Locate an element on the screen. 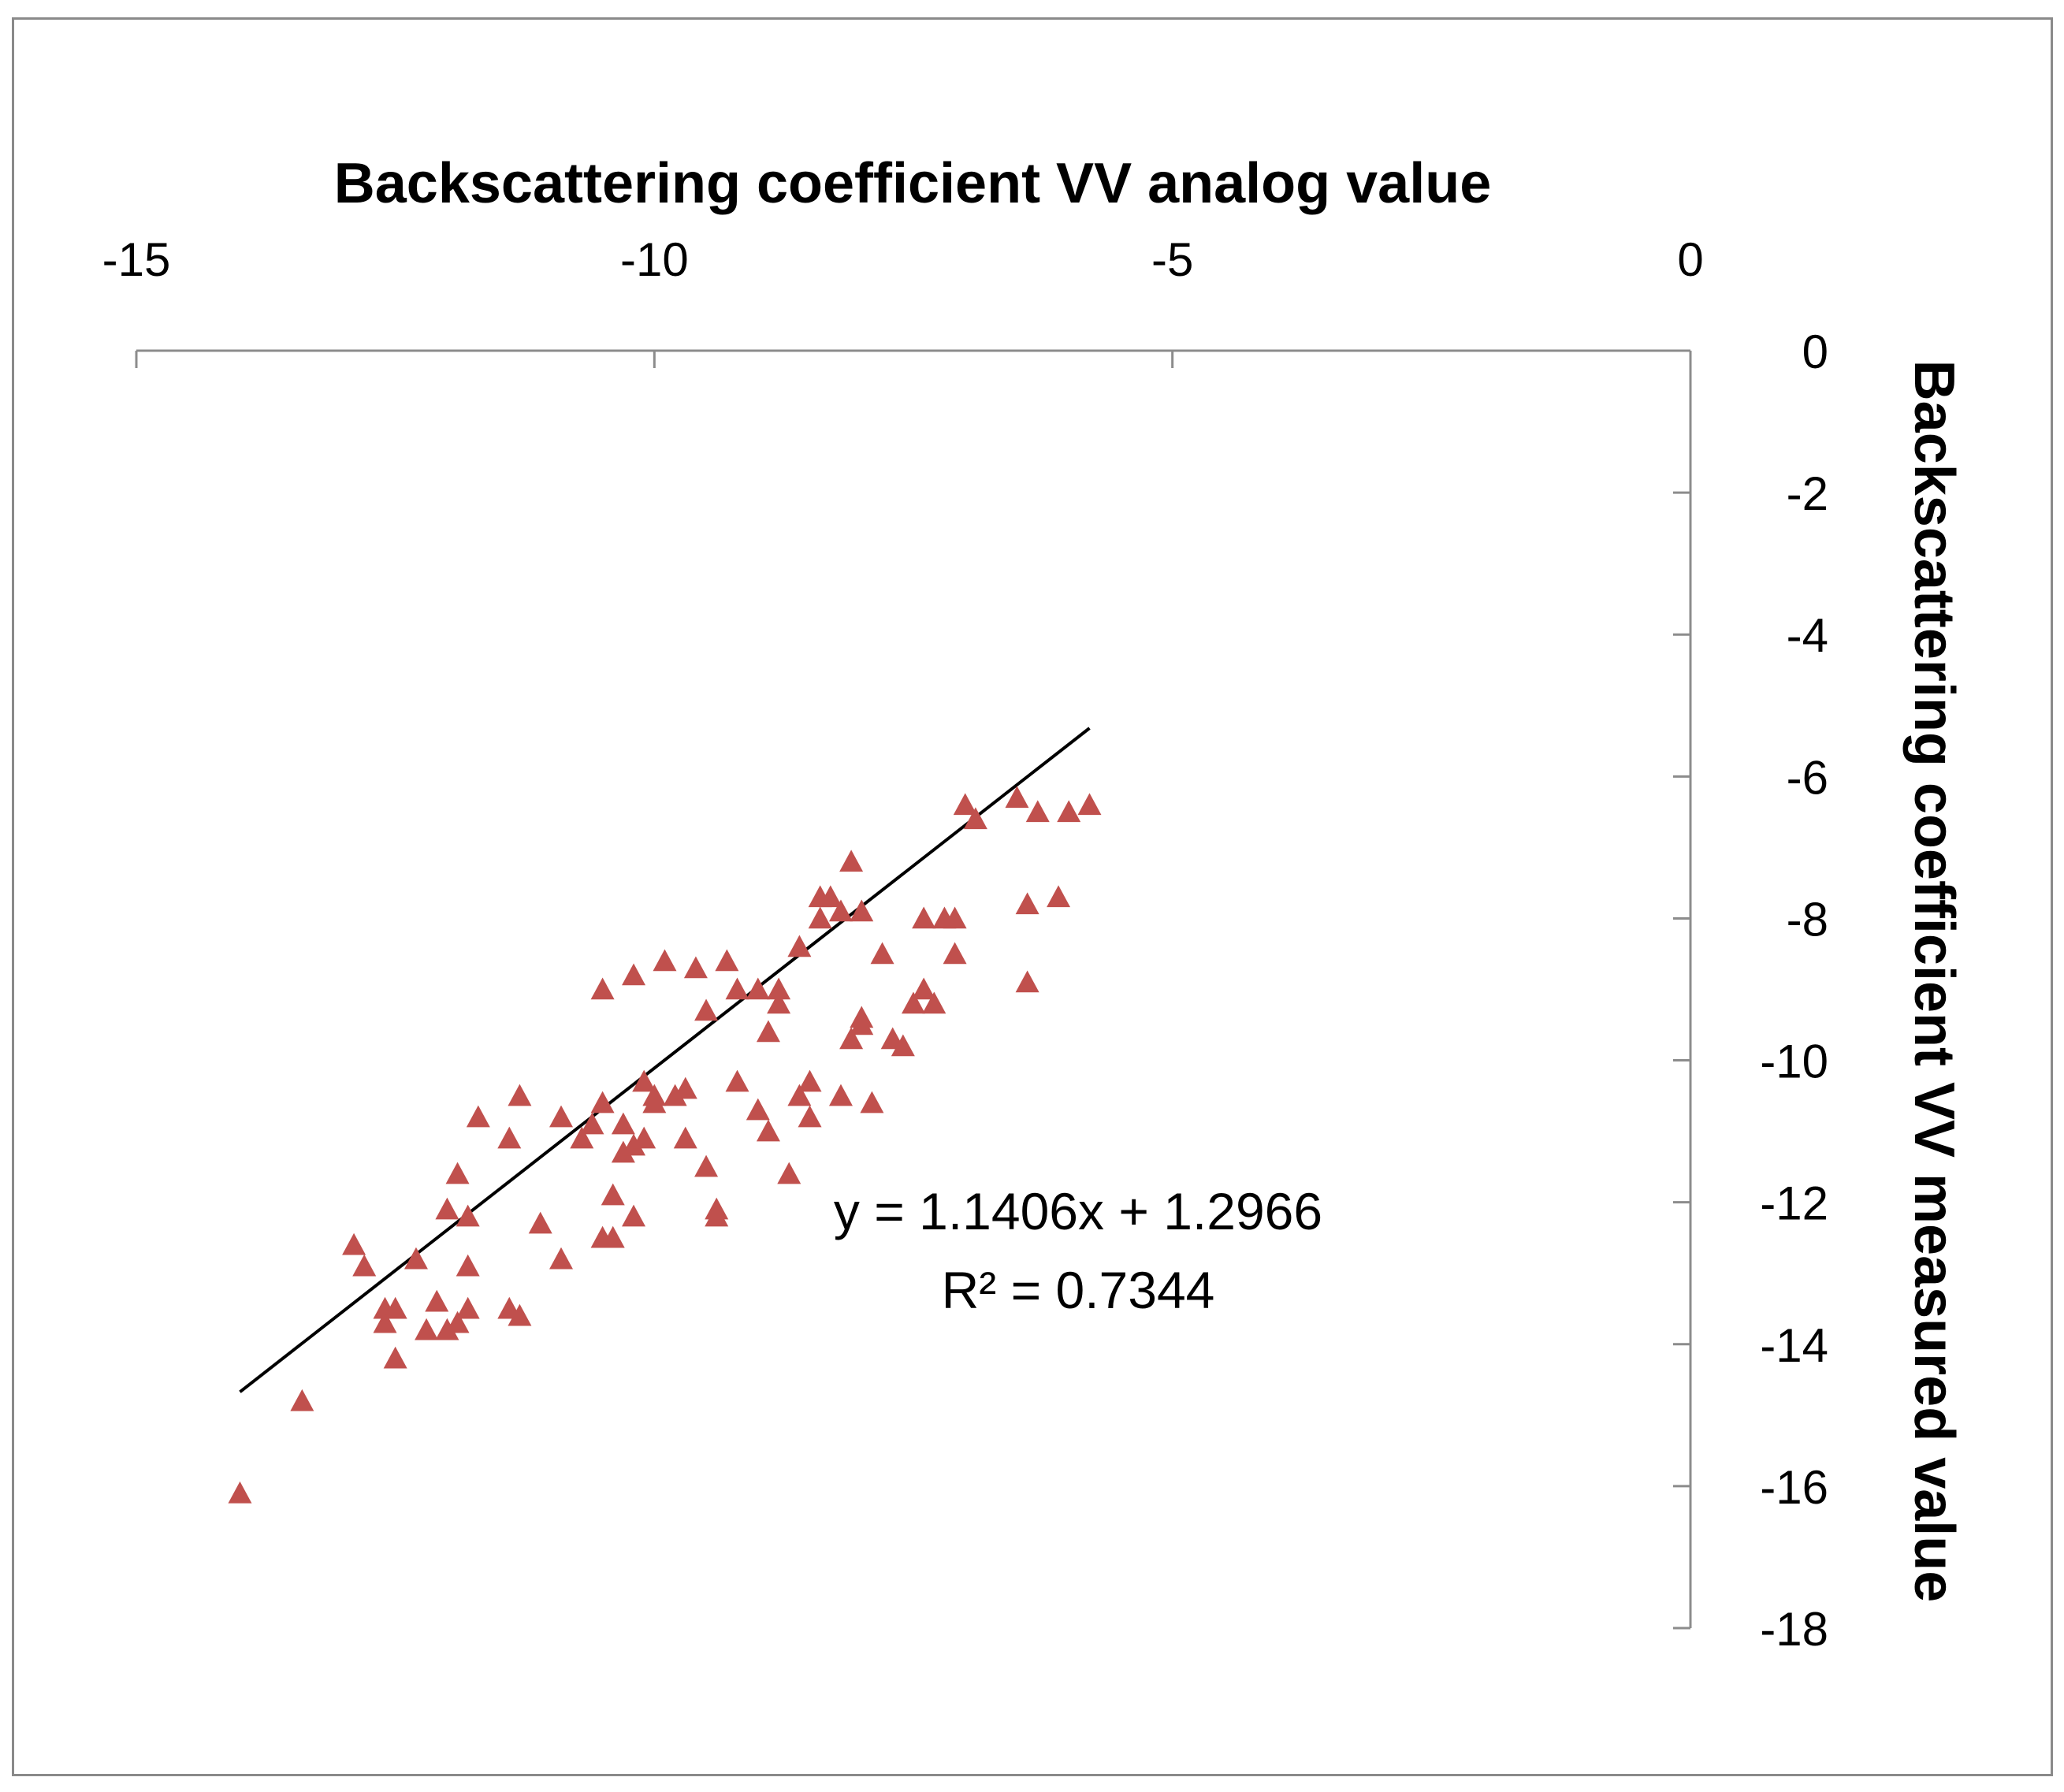 This screenshot has width=2064, height=1792. r-squared-label: R² = 0.7344 is located at coordinates (1078, 1290).